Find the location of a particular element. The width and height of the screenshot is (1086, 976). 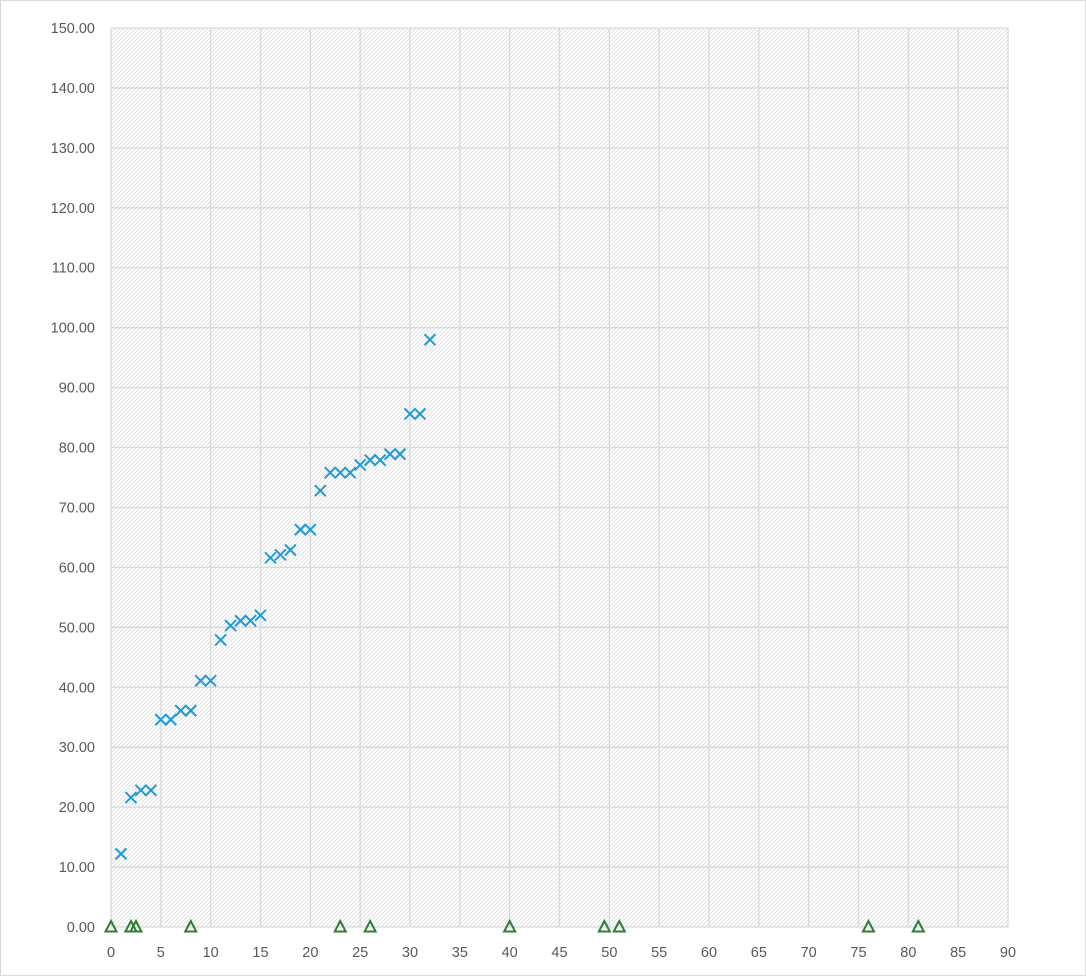

y-tick-label: 80.00 is located at coordinates (77, 449).